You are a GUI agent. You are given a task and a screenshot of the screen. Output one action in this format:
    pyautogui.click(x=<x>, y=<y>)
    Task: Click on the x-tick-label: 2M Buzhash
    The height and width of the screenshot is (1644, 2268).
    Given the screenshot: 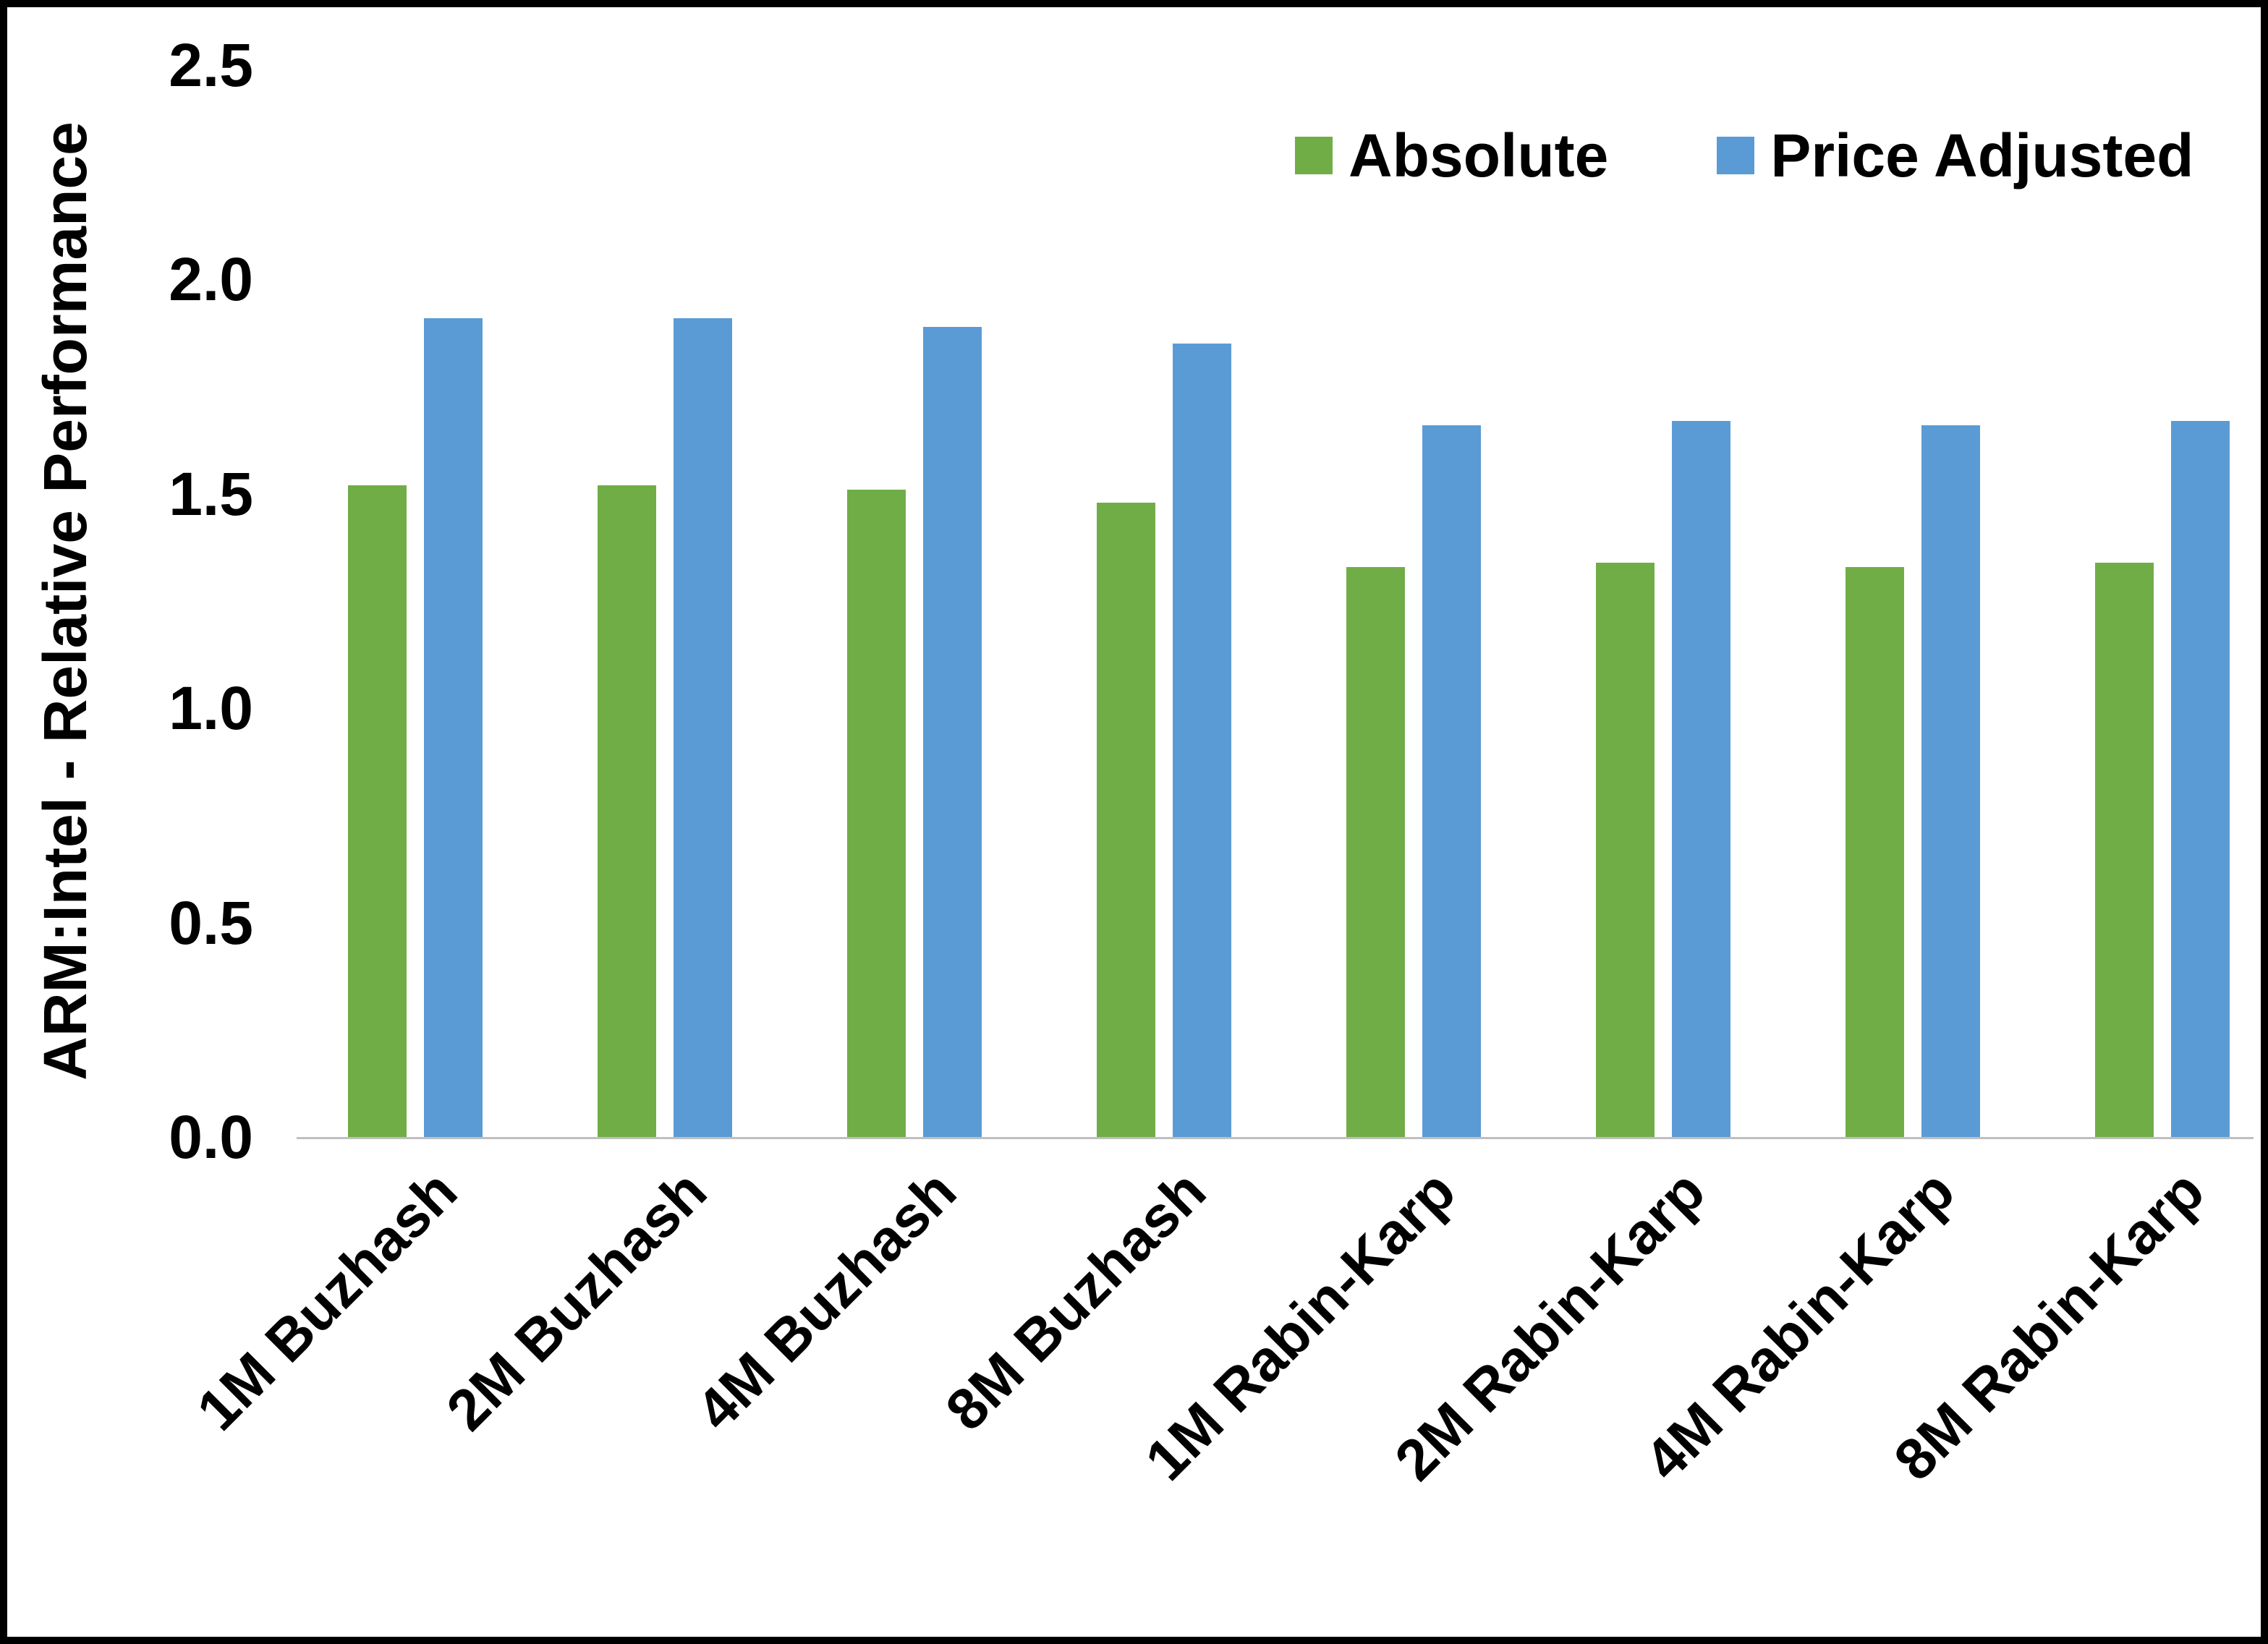 What is the action you would take?
    pyautogui.click(x=576, y=1300)
    